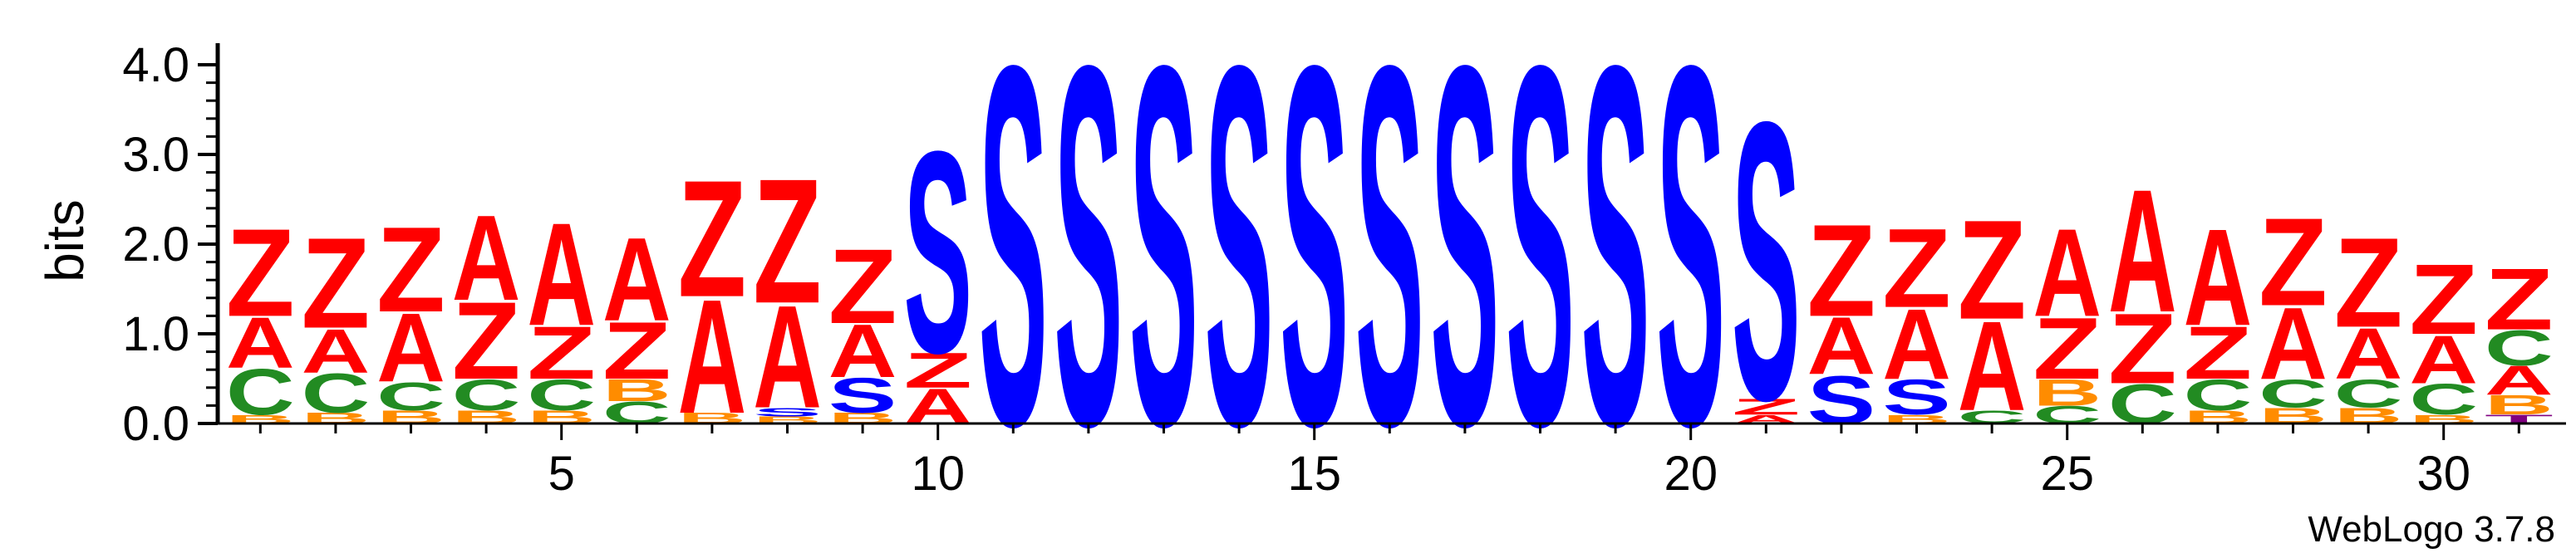 The height and width of the screenshot is (558, 2576). What do you see at coordinates (155, 245) in the screenshot?
I see `y-tick-label: 2.0` at bounding box center [155, 245].